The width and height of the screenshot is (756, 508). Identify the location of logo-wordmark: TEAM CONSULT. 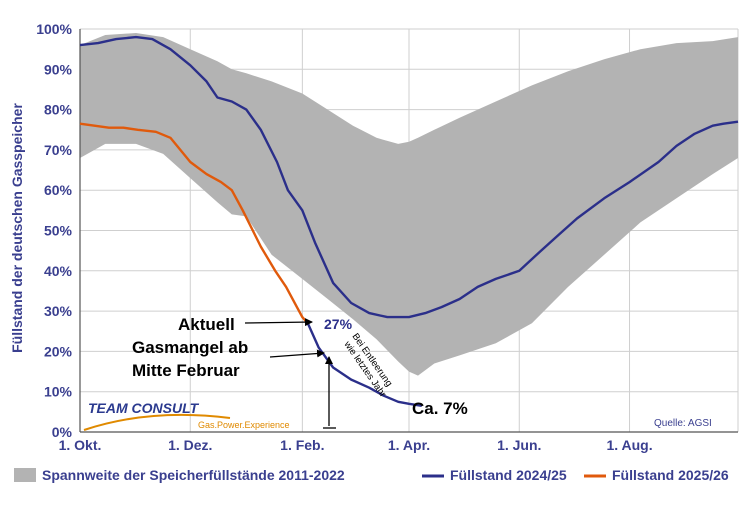
(144, 408).